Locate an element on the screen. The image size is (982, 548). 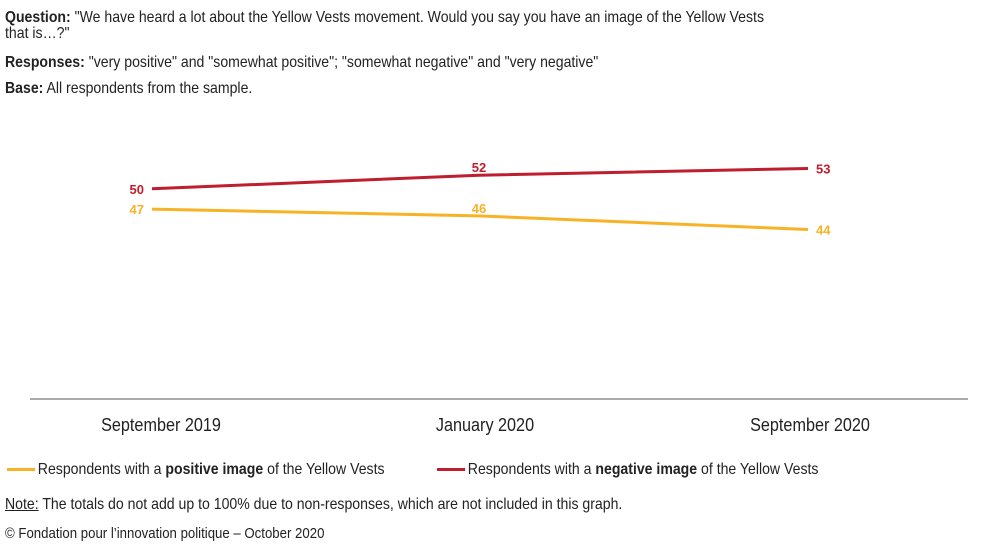
x-tick-label: September 2019 is located at coordinates (161, 425).